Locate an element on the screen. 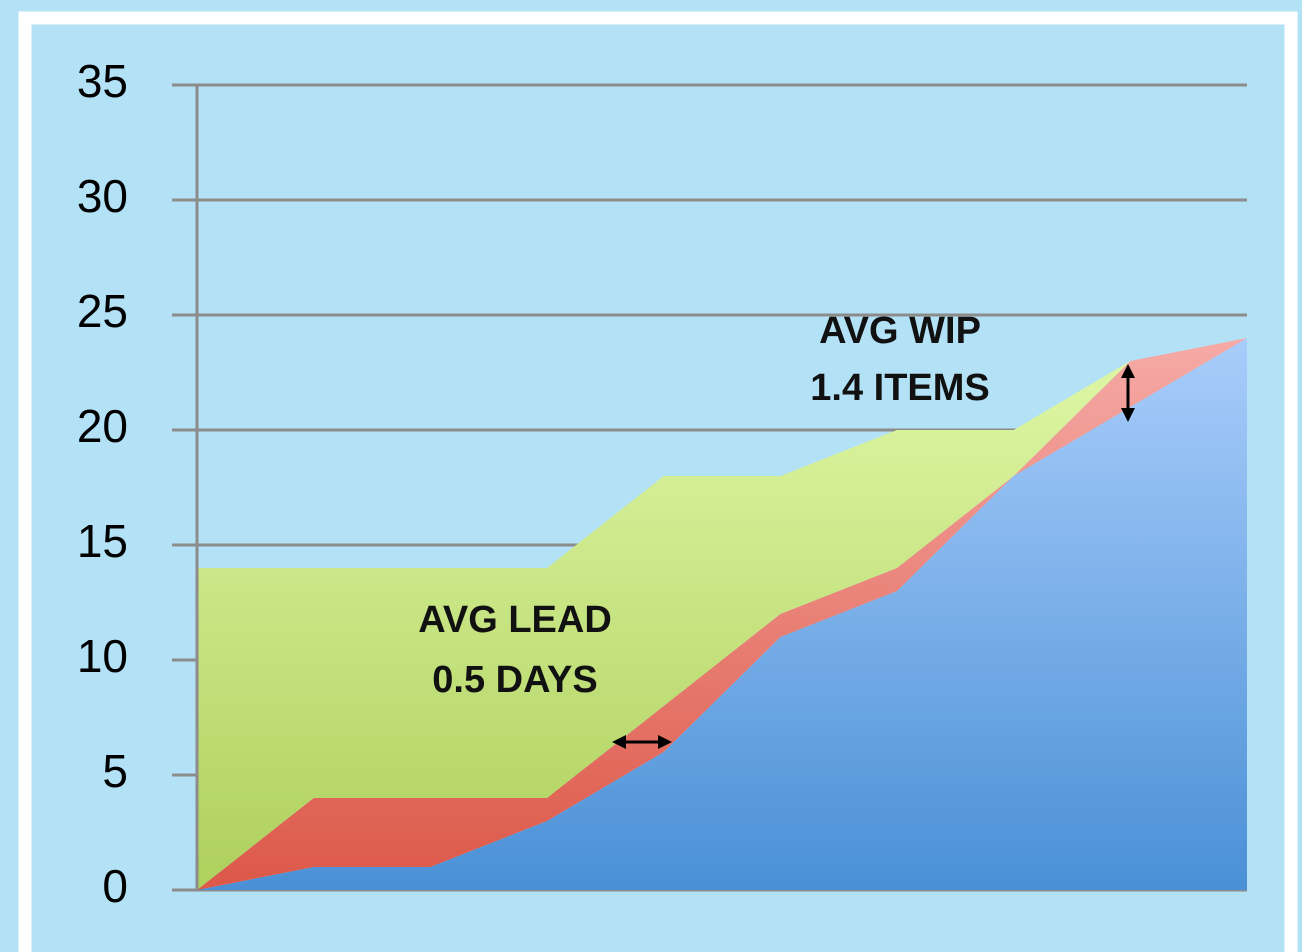  y-tick-label: 10 is located at coordinates (102, 656).